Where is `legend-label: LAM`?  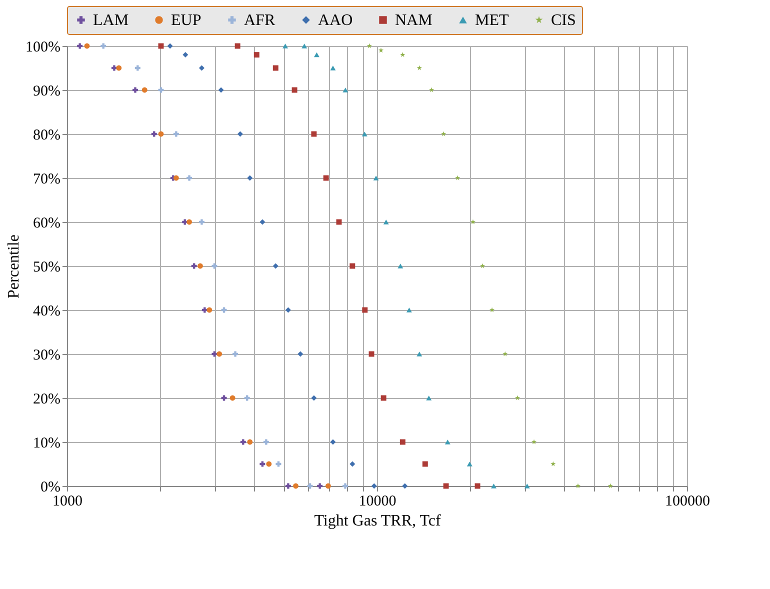
legend-label: LAM is located at coordinates (111, 20).